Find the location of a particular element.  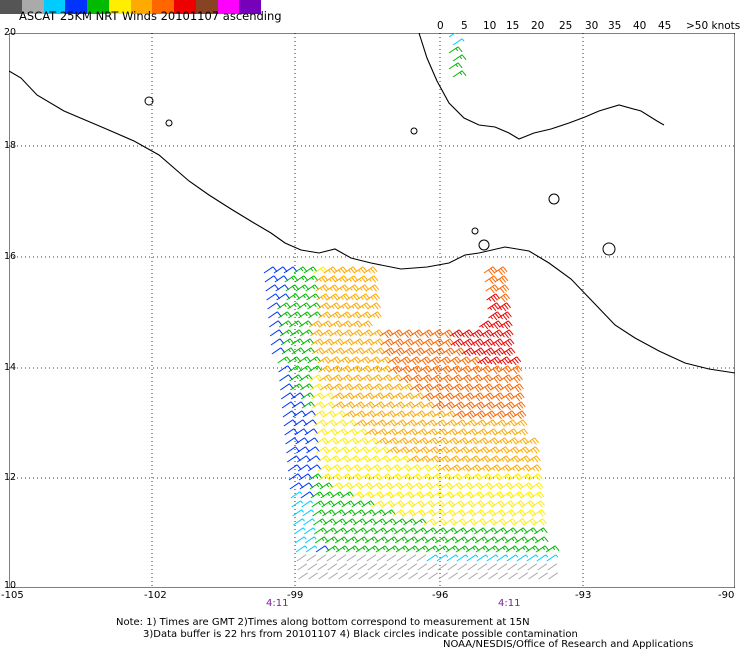

longitude-label: -105 is located at coordinates (12, 595).